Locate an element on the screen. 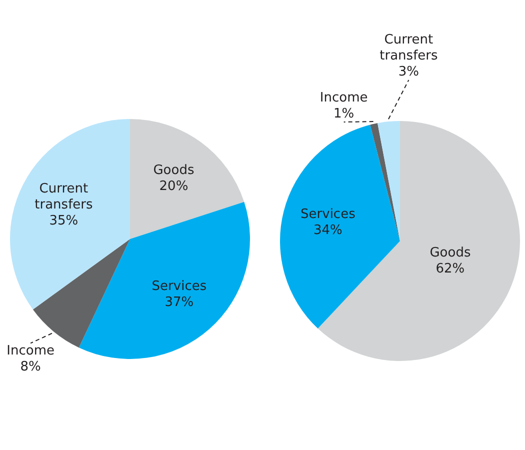 The height and width of the screenshot is (450, 525). data-label: 62% is located at coordinates (450, 268).